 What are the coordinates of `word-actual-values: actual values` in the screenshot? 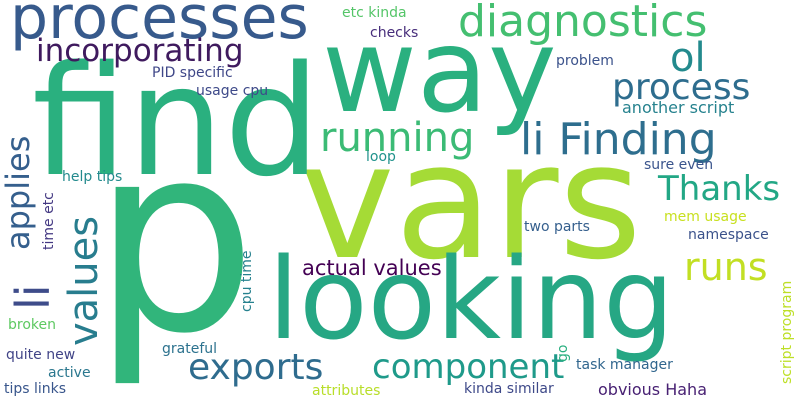 It's located at (372, 268).